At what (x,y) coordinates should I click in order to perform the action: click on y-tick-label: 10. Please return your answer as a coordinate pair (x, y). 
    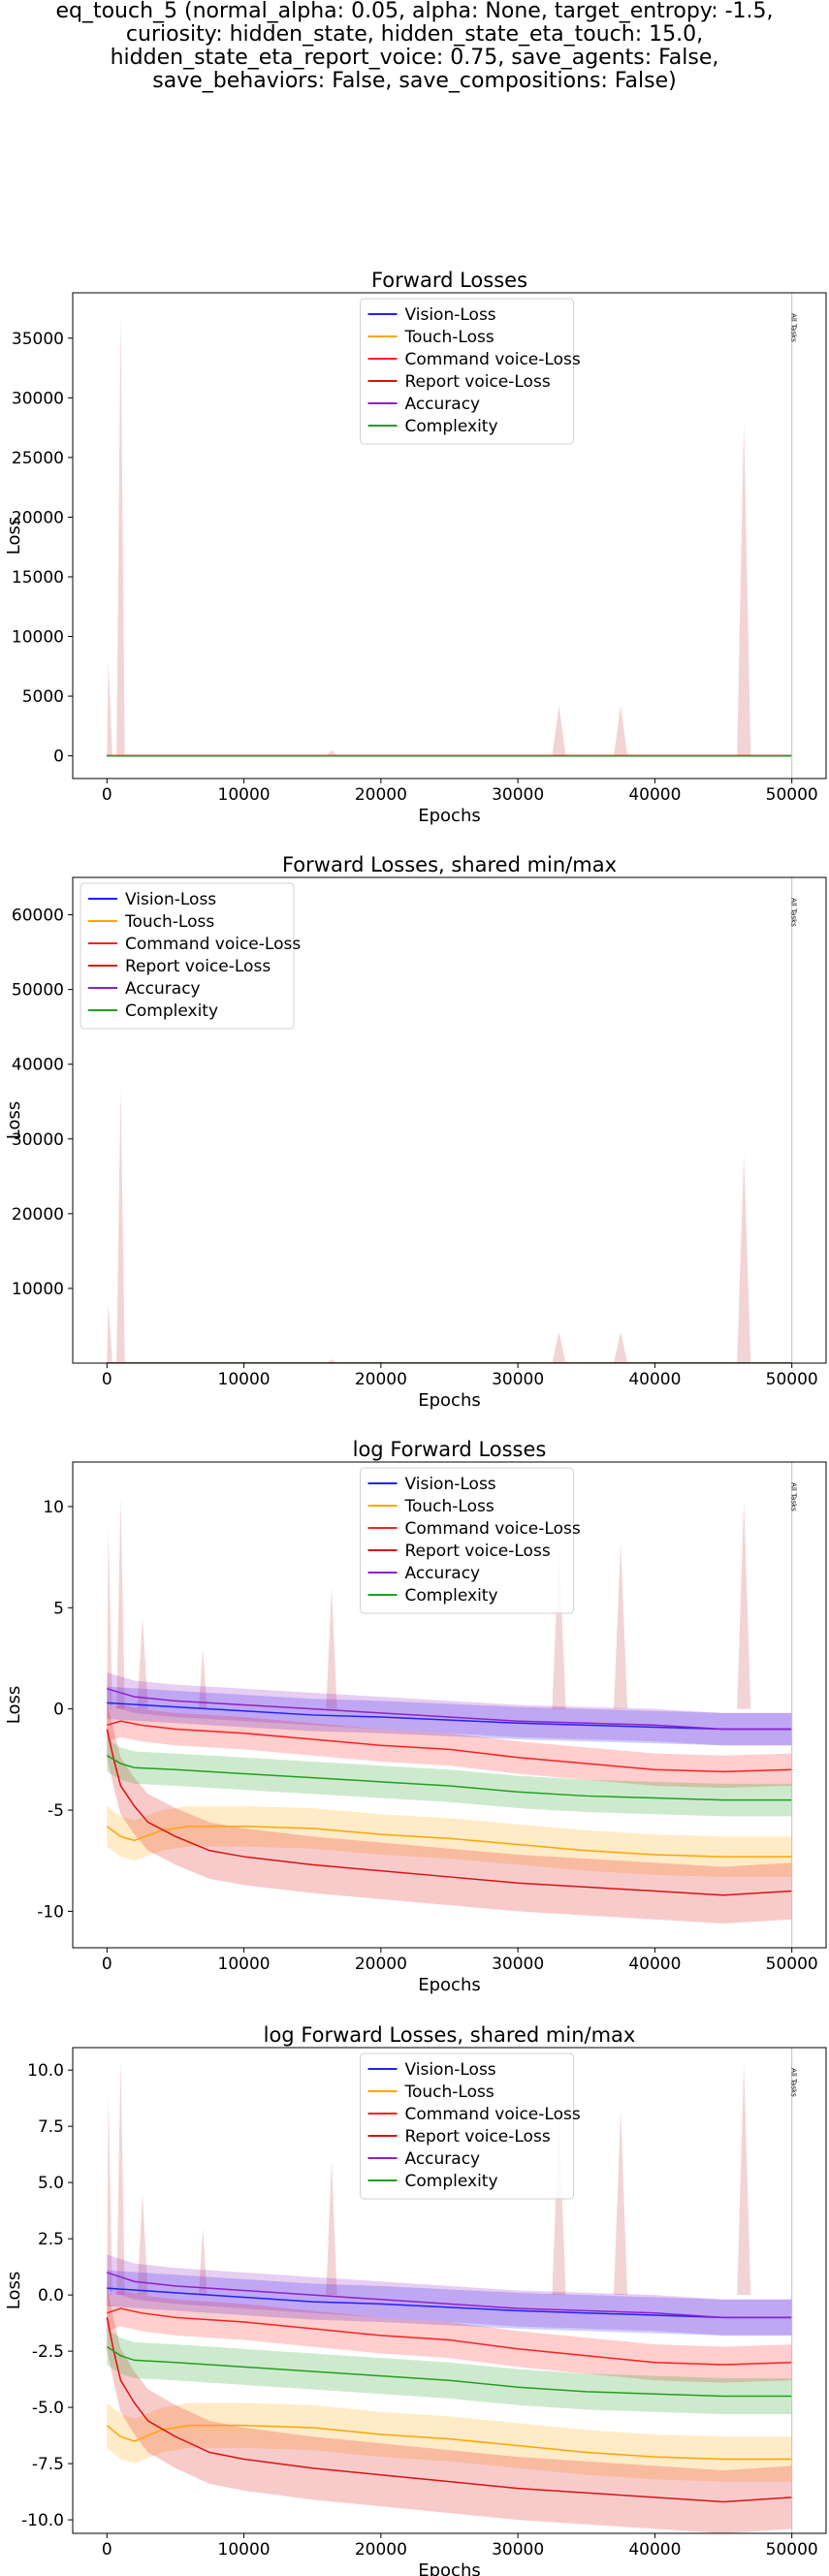
    Looking at the image, I should click on (53, 1507).